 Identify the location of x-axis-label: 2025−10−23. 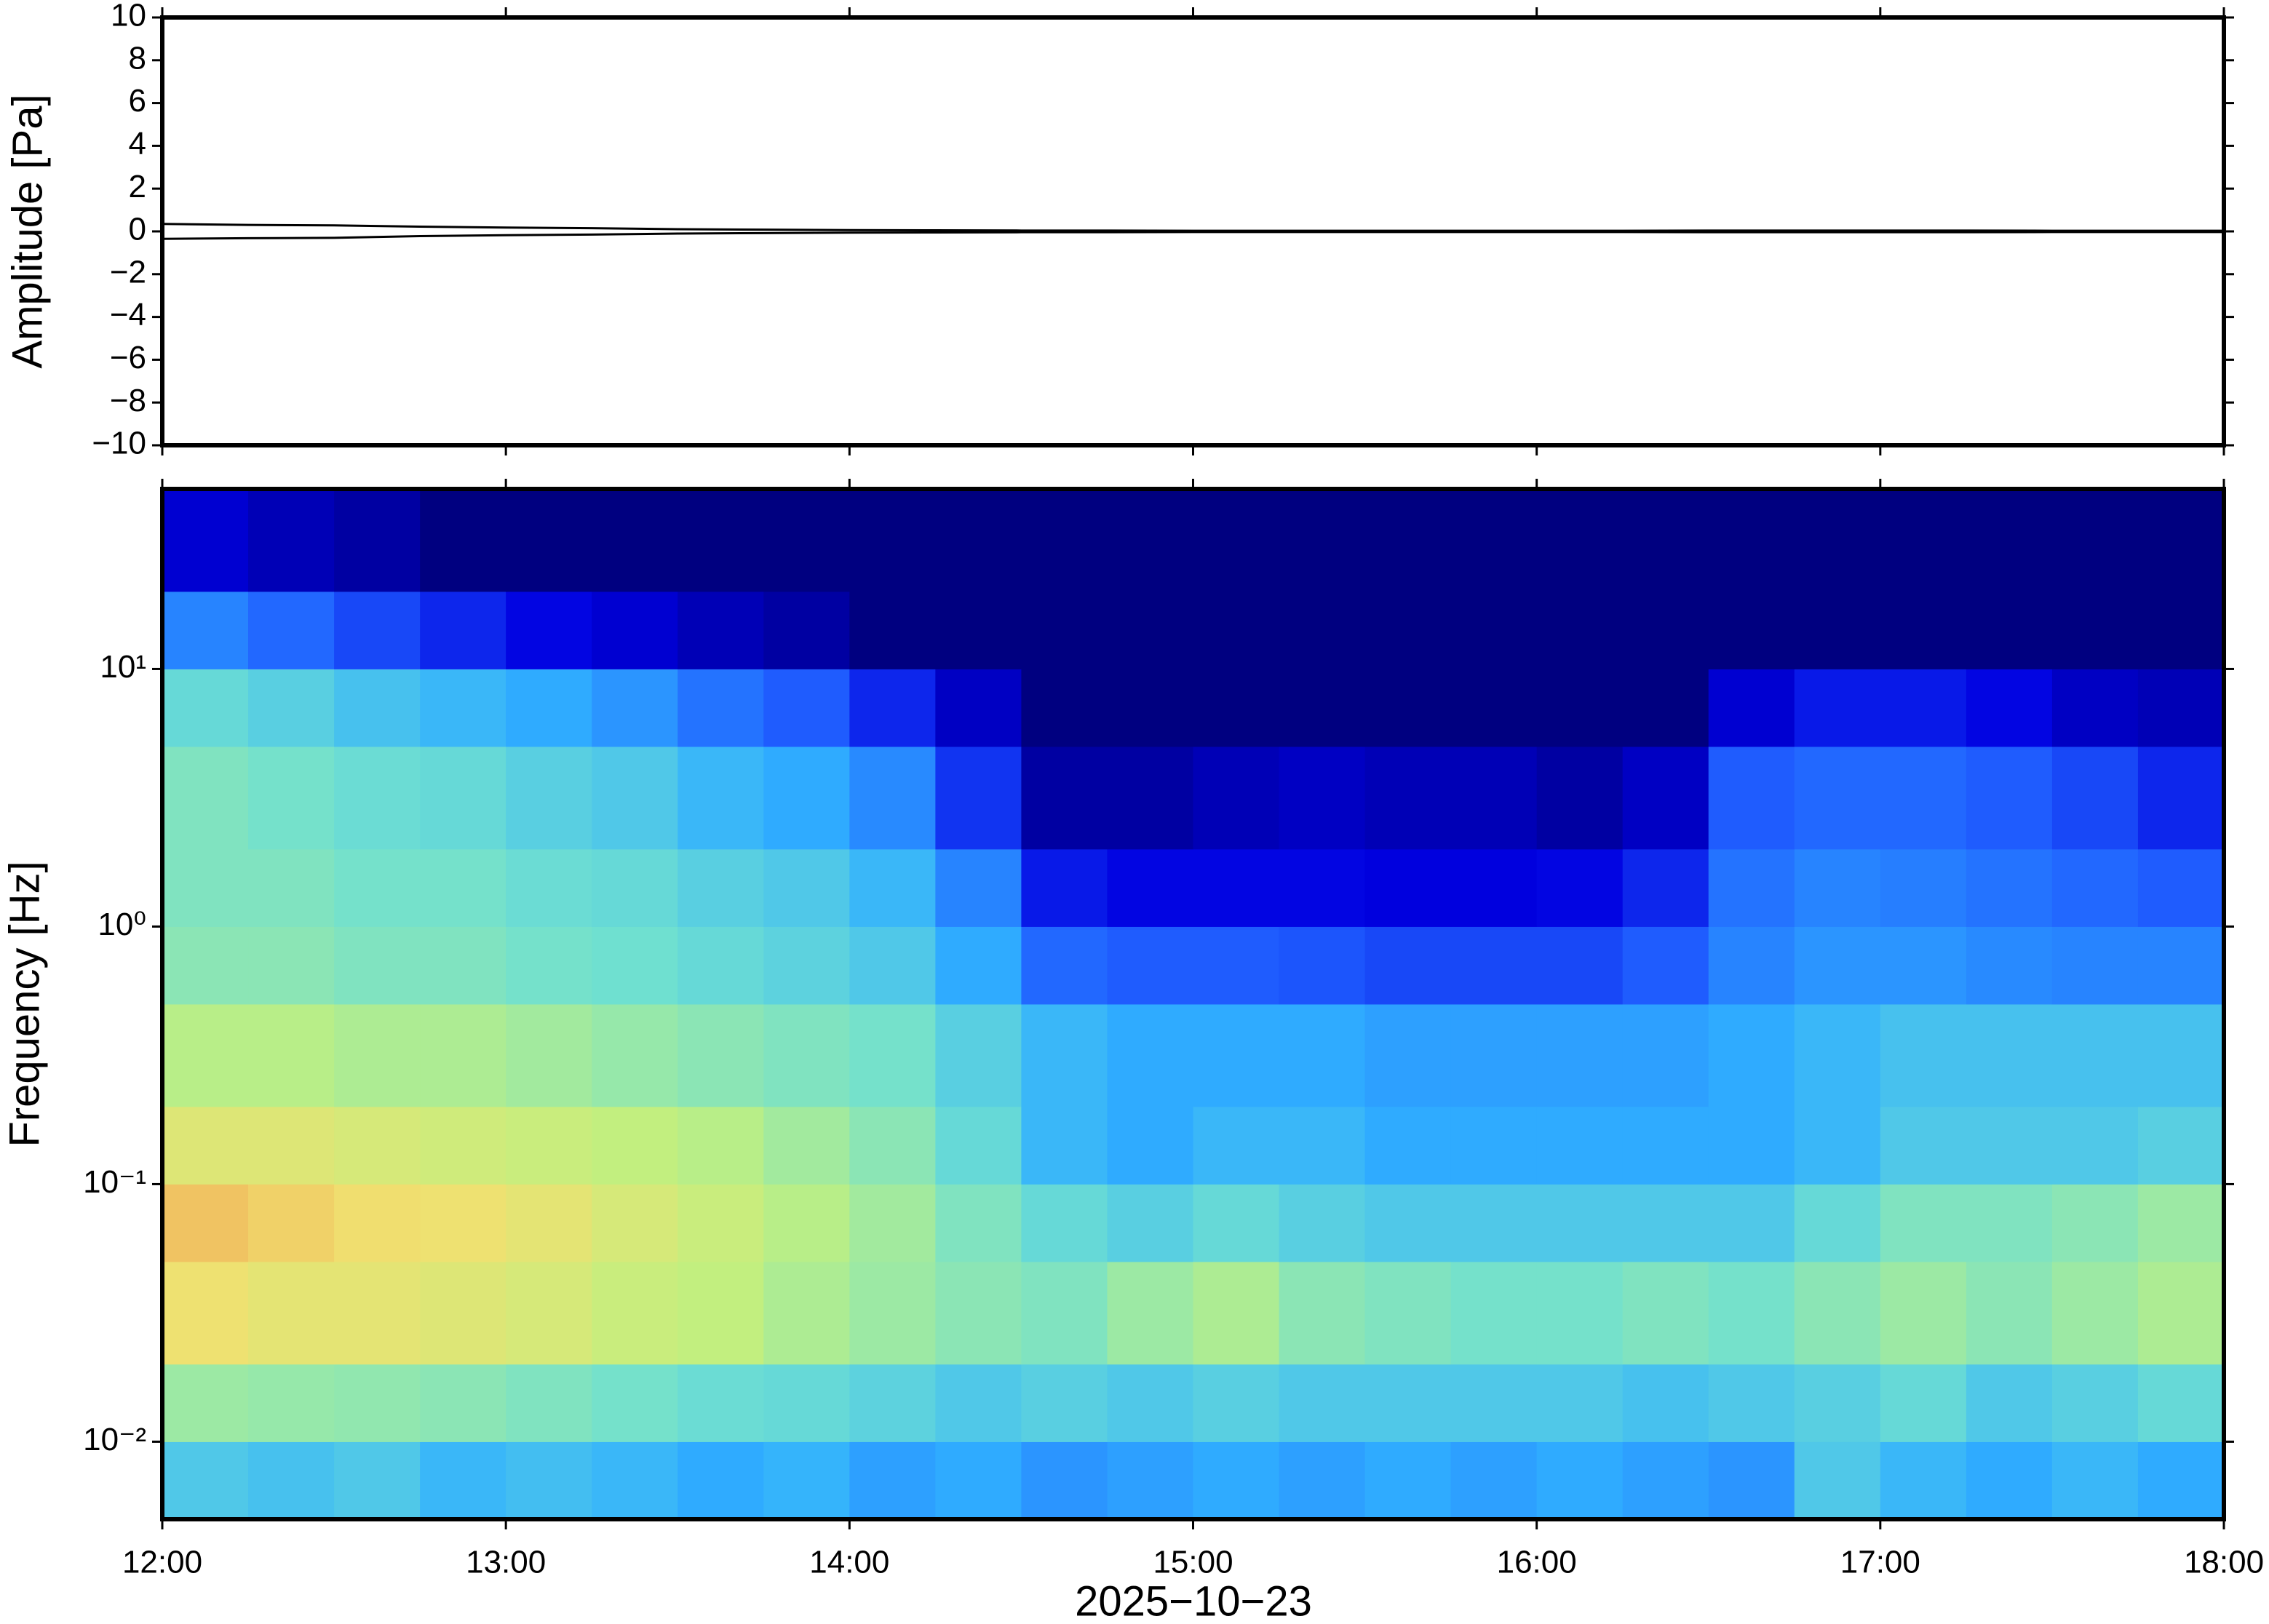
(1193, 1600).